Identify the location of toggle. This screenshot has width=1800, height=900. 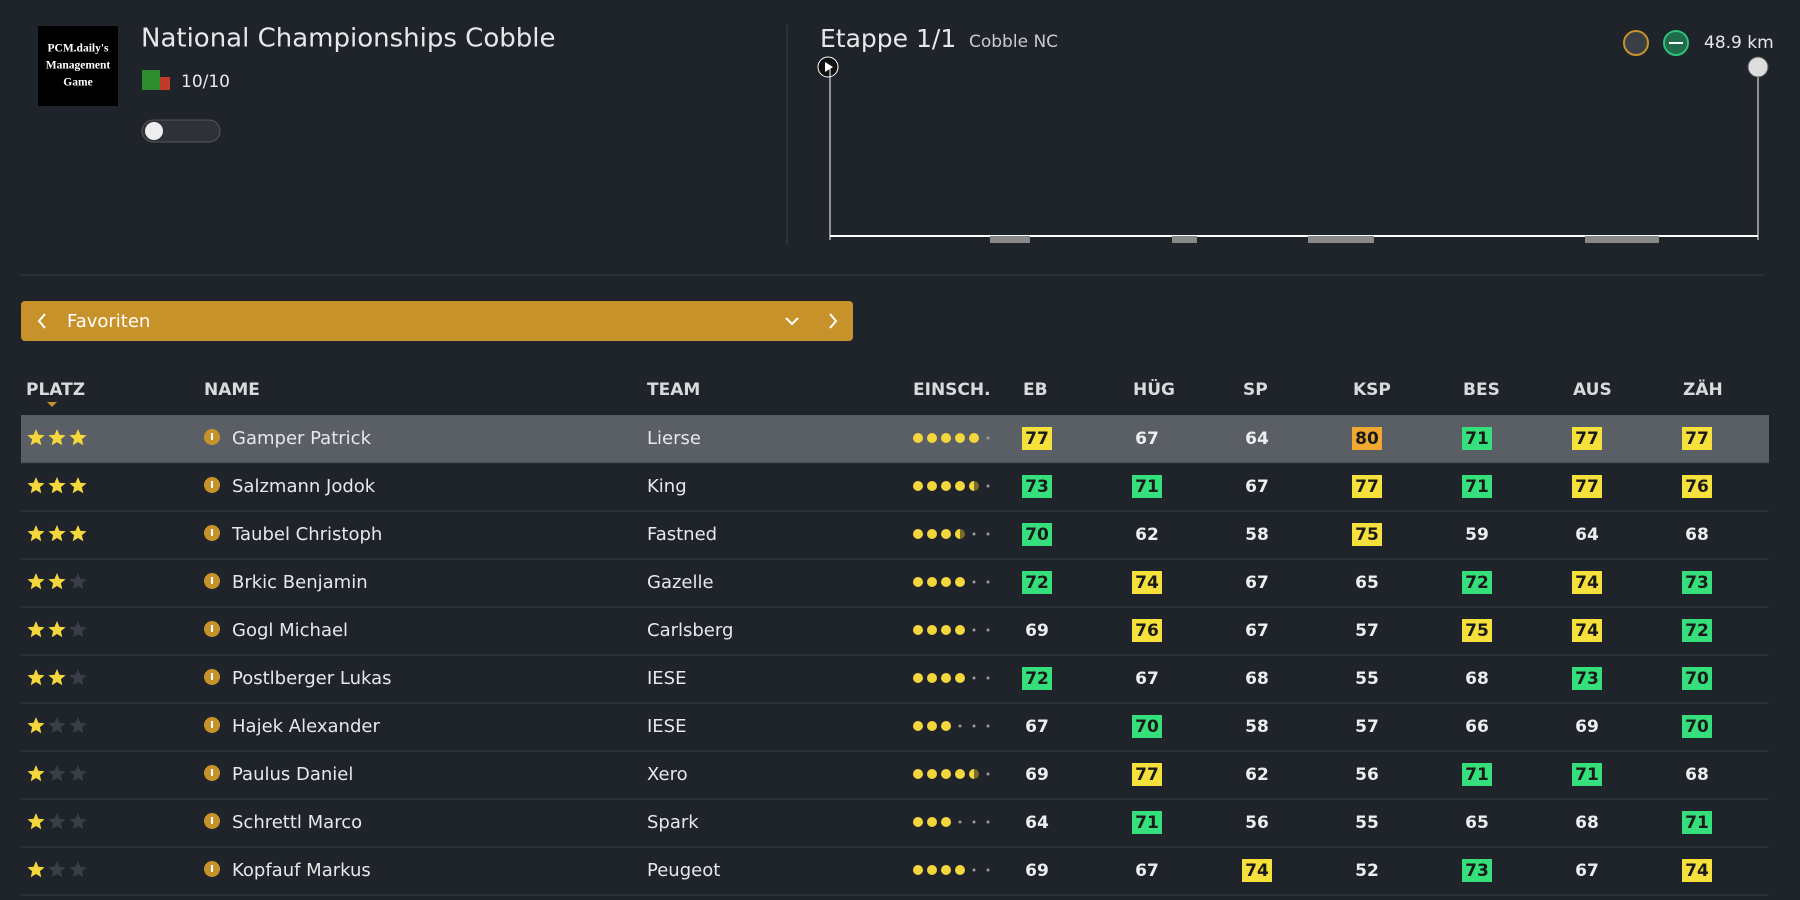
(181, 131).